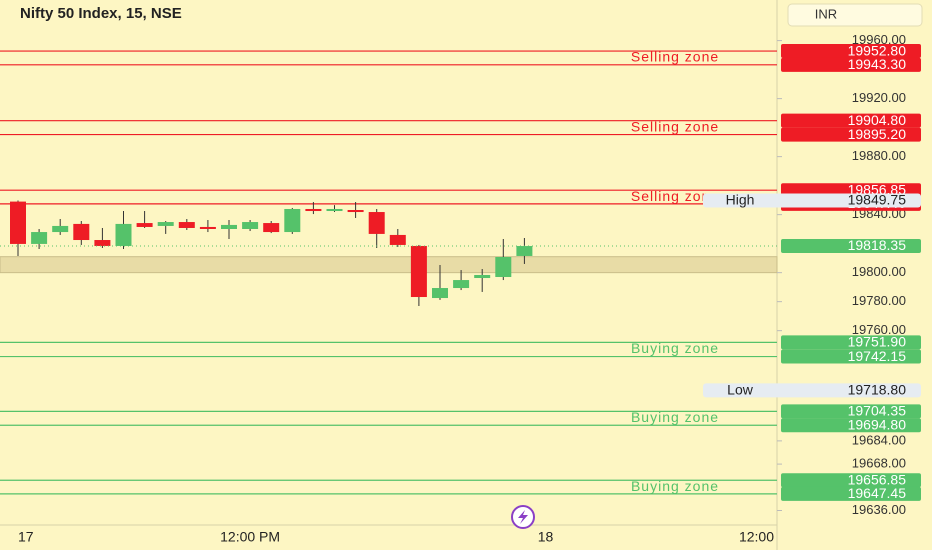  I want to click on currency: INR, so click(826, 13).